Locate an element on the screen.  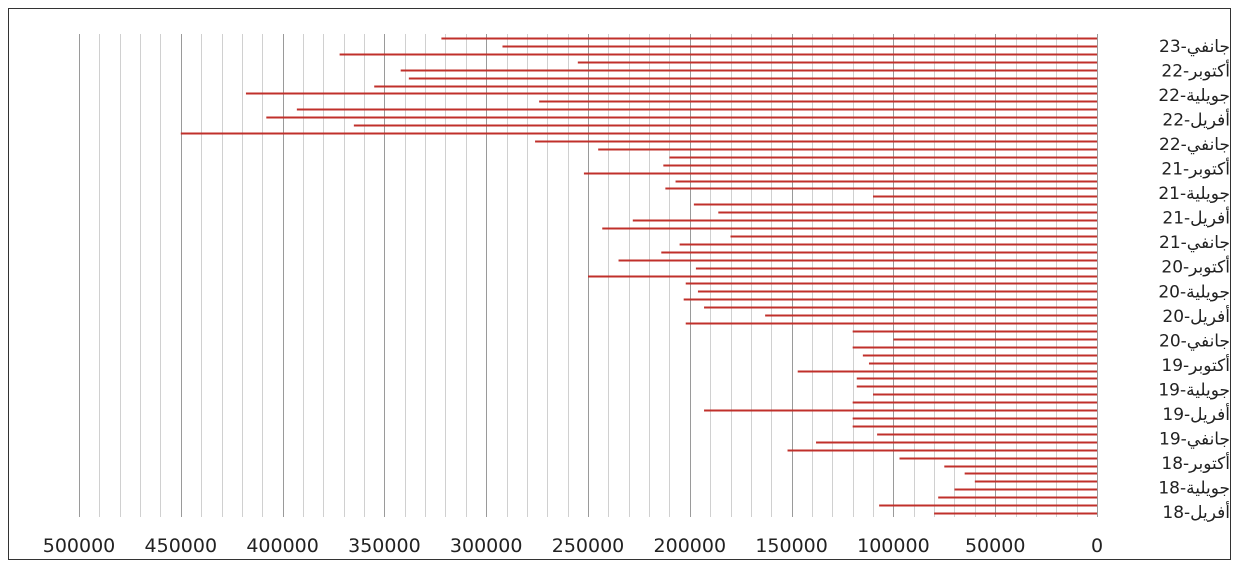
x-tick-label: 250000 is located at coordinates (588, 546).